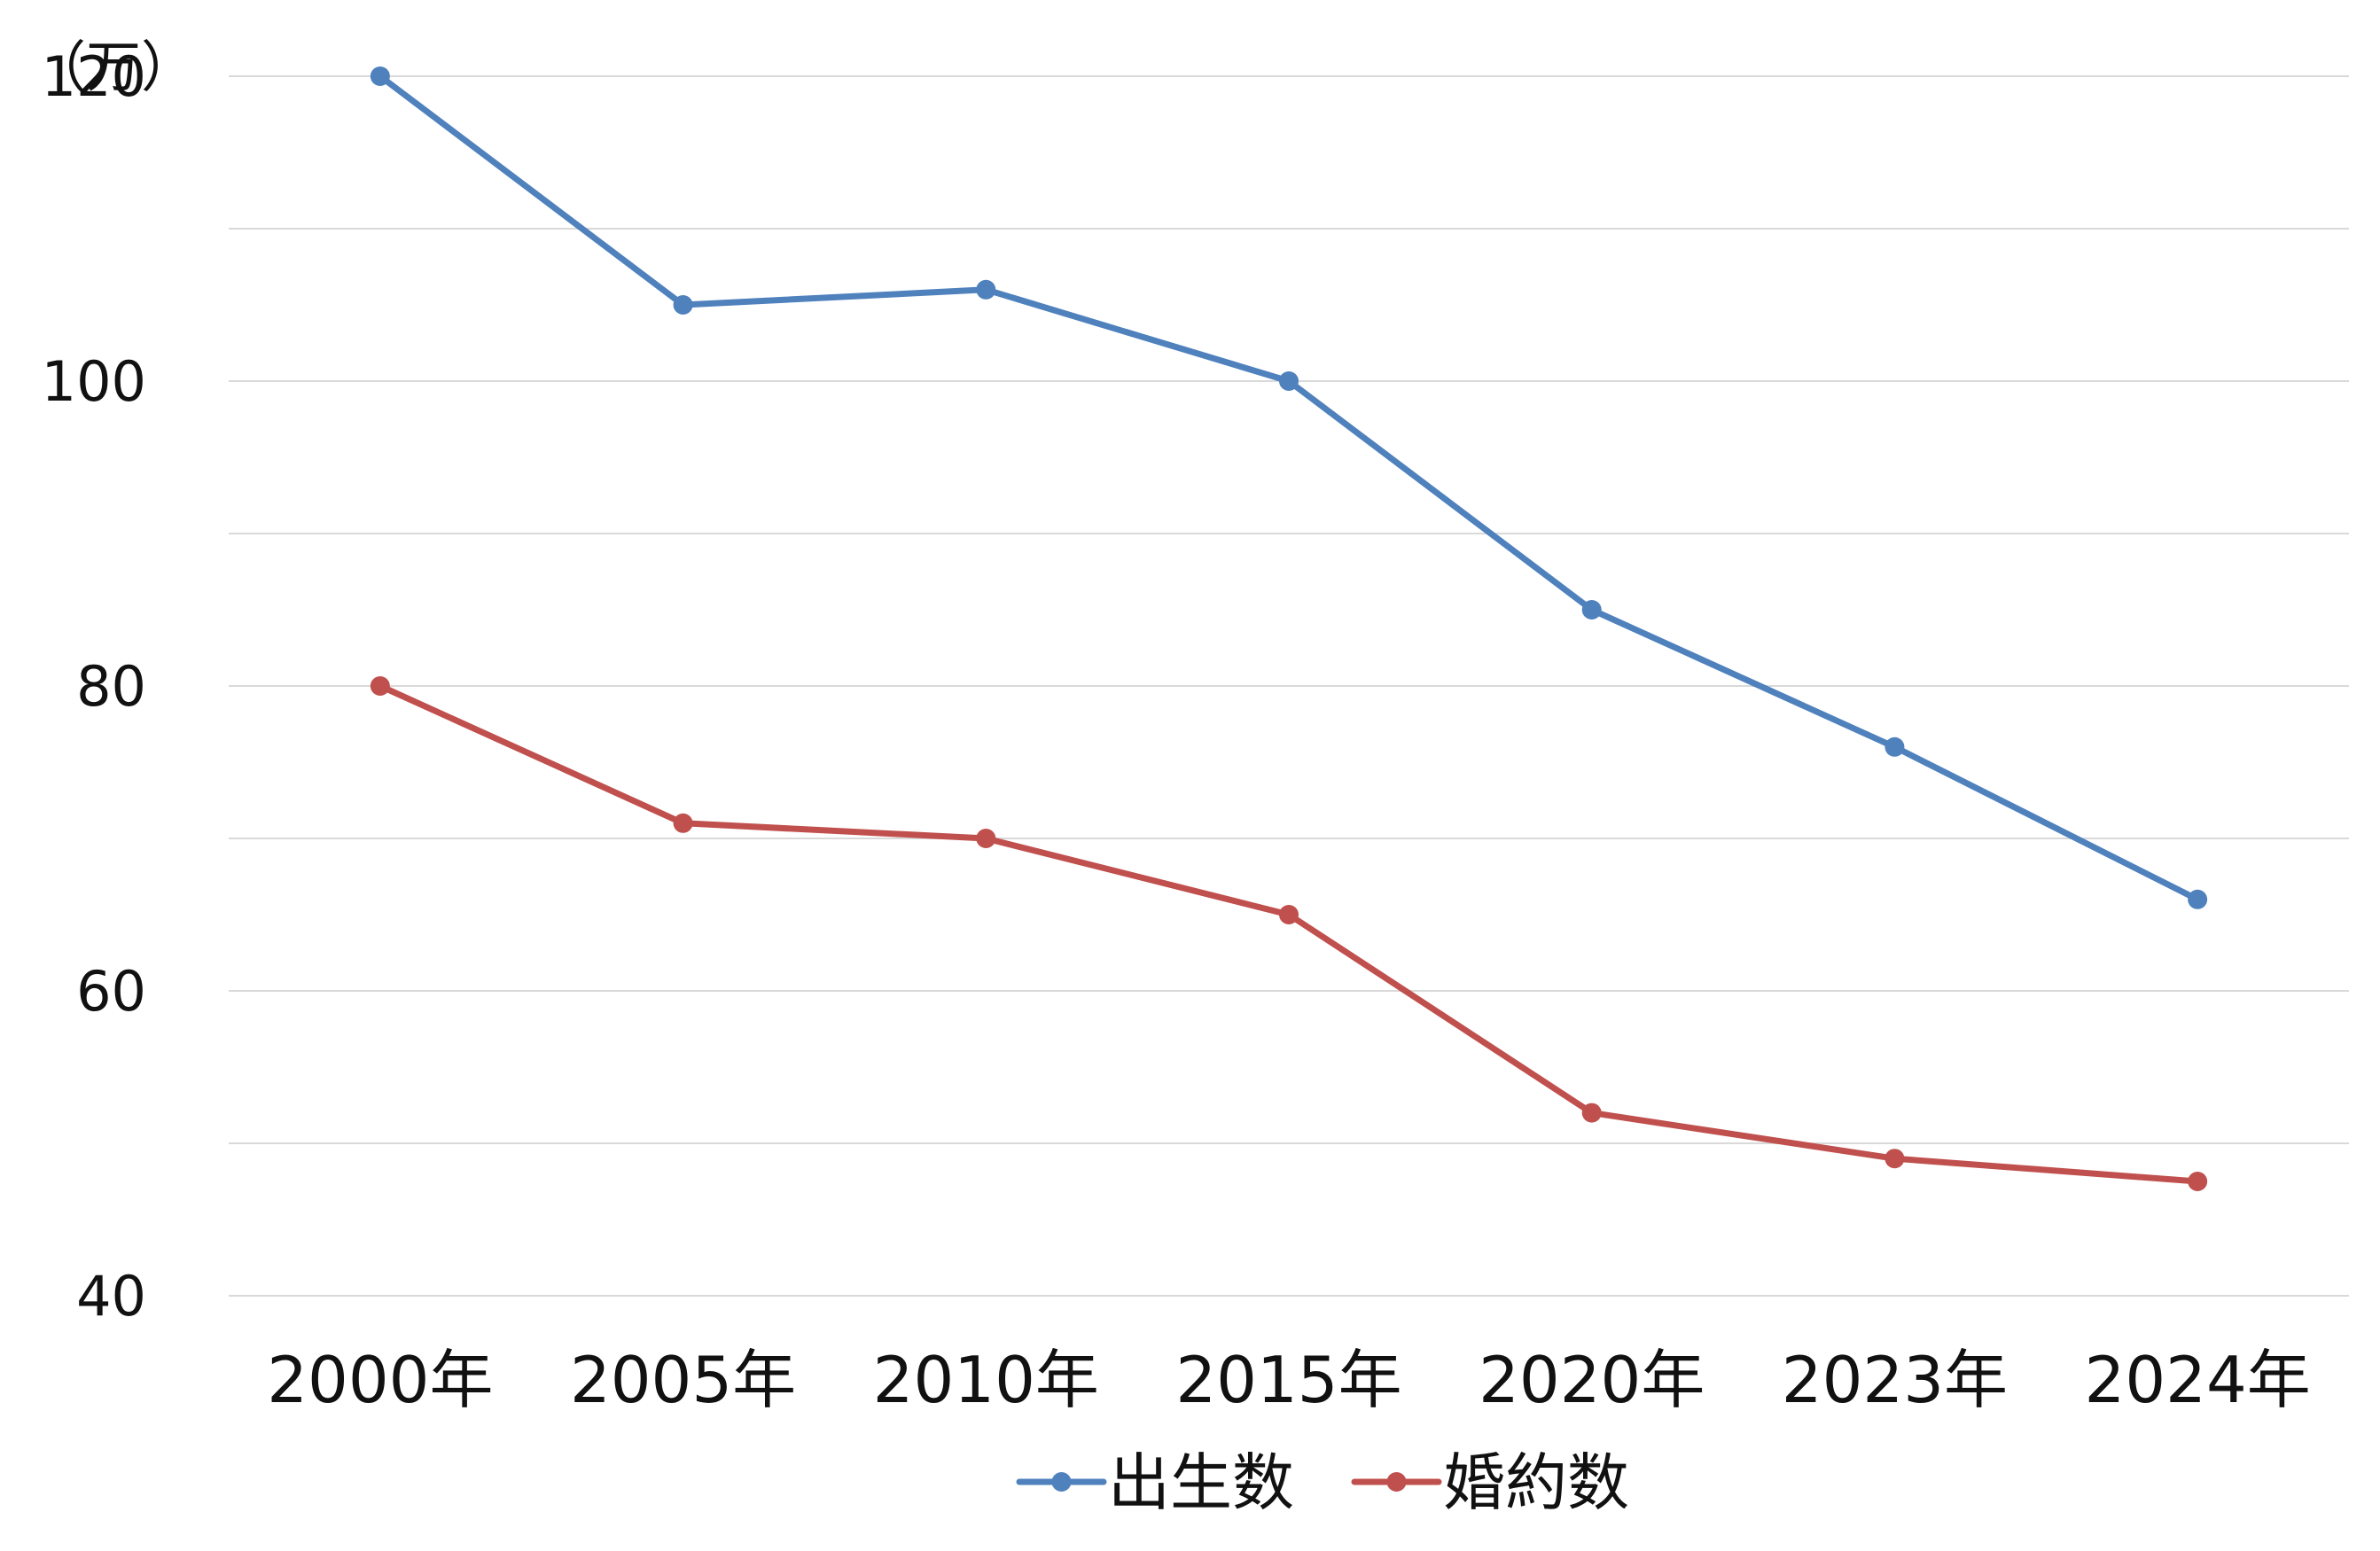 The height and width of the screenshot is (1551, 2380). What do you see at coordinates (380, 1380) in the screenshot?
I see `x-tick-label: 2000年` at bounding box center [380, 1380].